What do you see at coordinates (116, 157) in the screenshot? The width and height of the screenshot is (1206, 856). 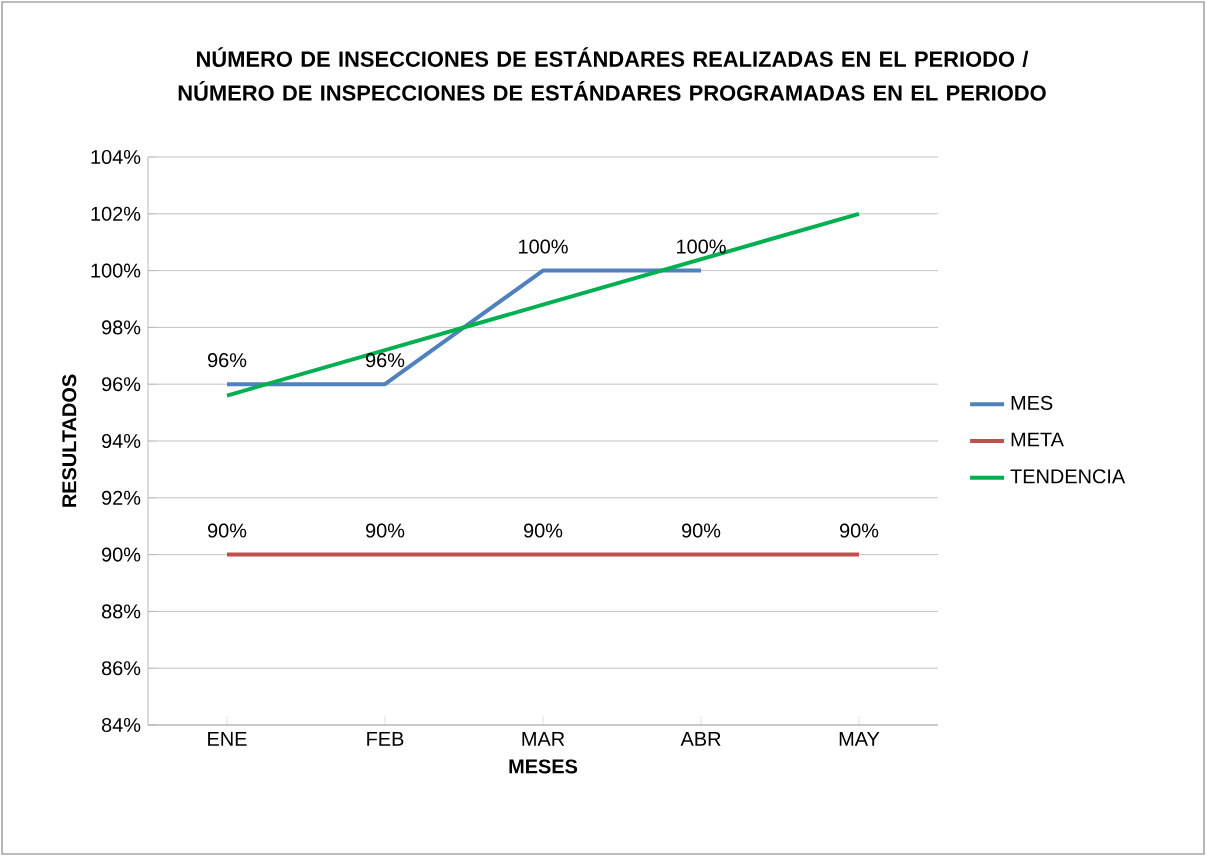 I see `y-tick-label: 104%` at bounding box center [116, 157].